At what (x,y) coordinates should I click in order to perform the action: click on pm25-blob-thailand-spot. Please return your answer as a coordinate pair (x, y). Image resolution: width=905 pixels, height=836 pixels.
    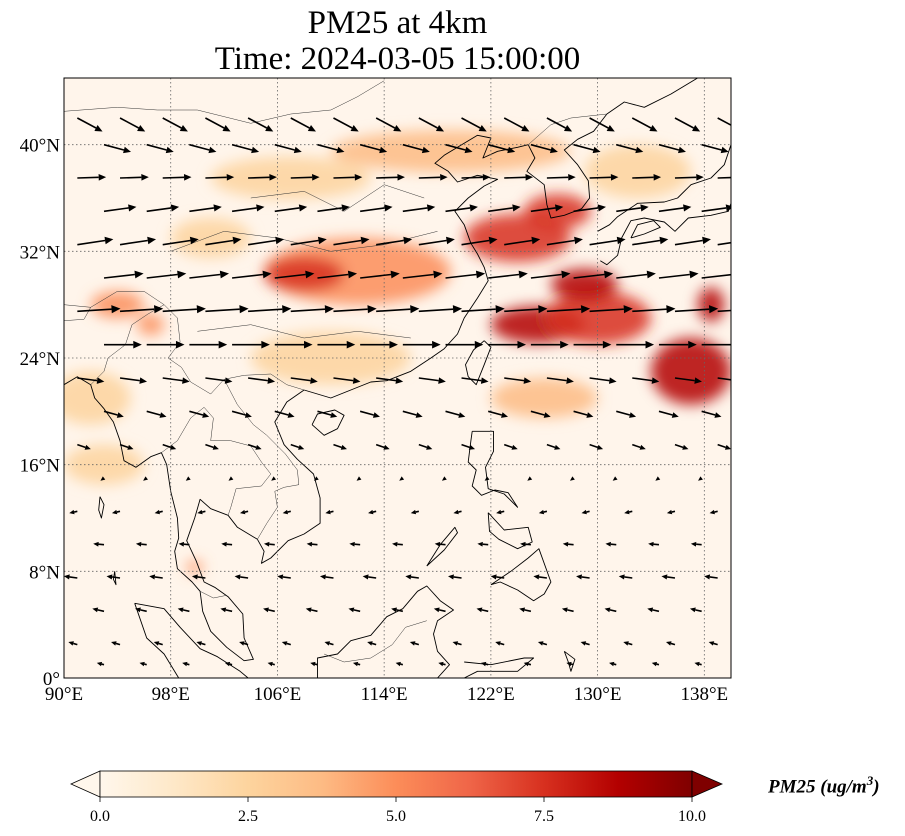
    Looking at the image, I should click on (194, 567).